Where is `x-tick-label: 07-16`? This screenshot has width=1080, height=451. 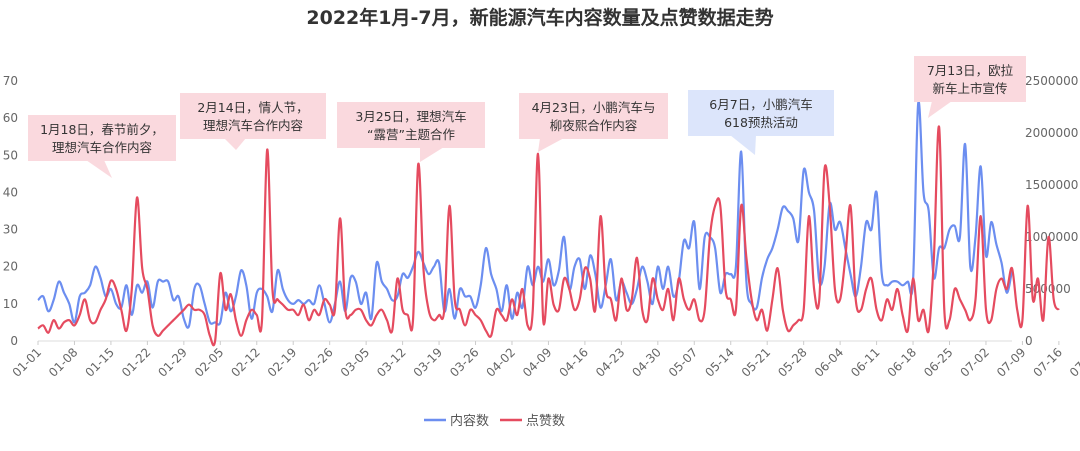
x-tick-label: 07-16 is located at coordinates (1047, 362).